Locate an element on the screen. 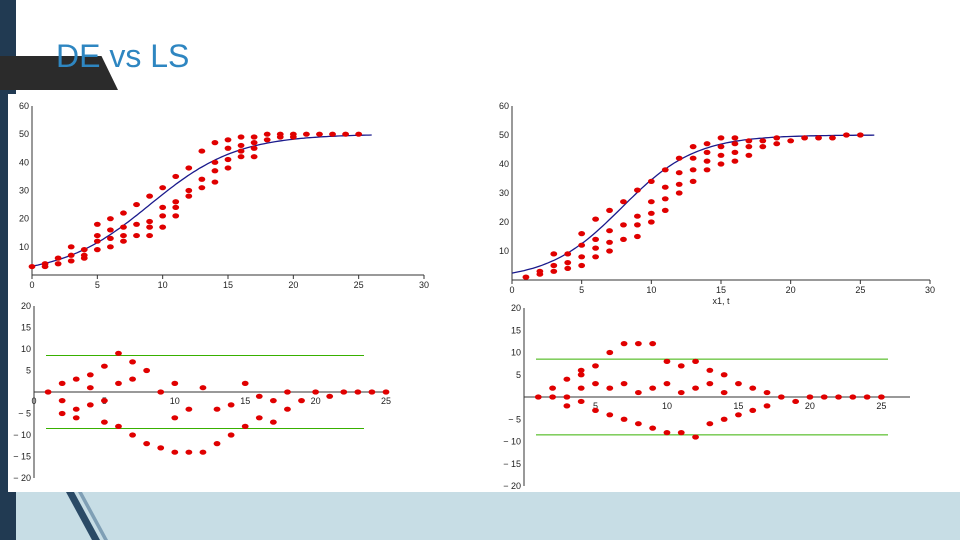  left-growth-x-tick-label: 15 is located at coordinates (228, 285).